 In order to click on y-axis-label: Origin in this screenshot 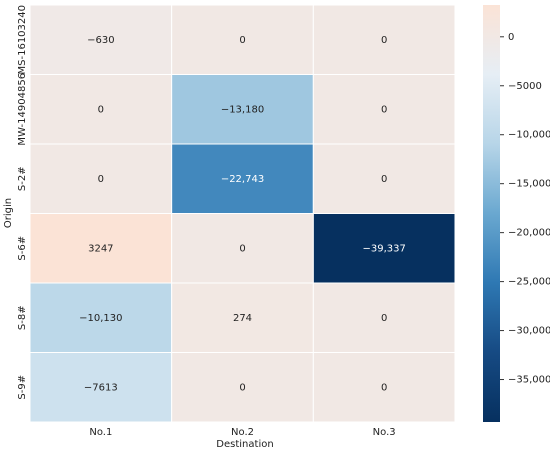, I will do `click(8, 213)`.